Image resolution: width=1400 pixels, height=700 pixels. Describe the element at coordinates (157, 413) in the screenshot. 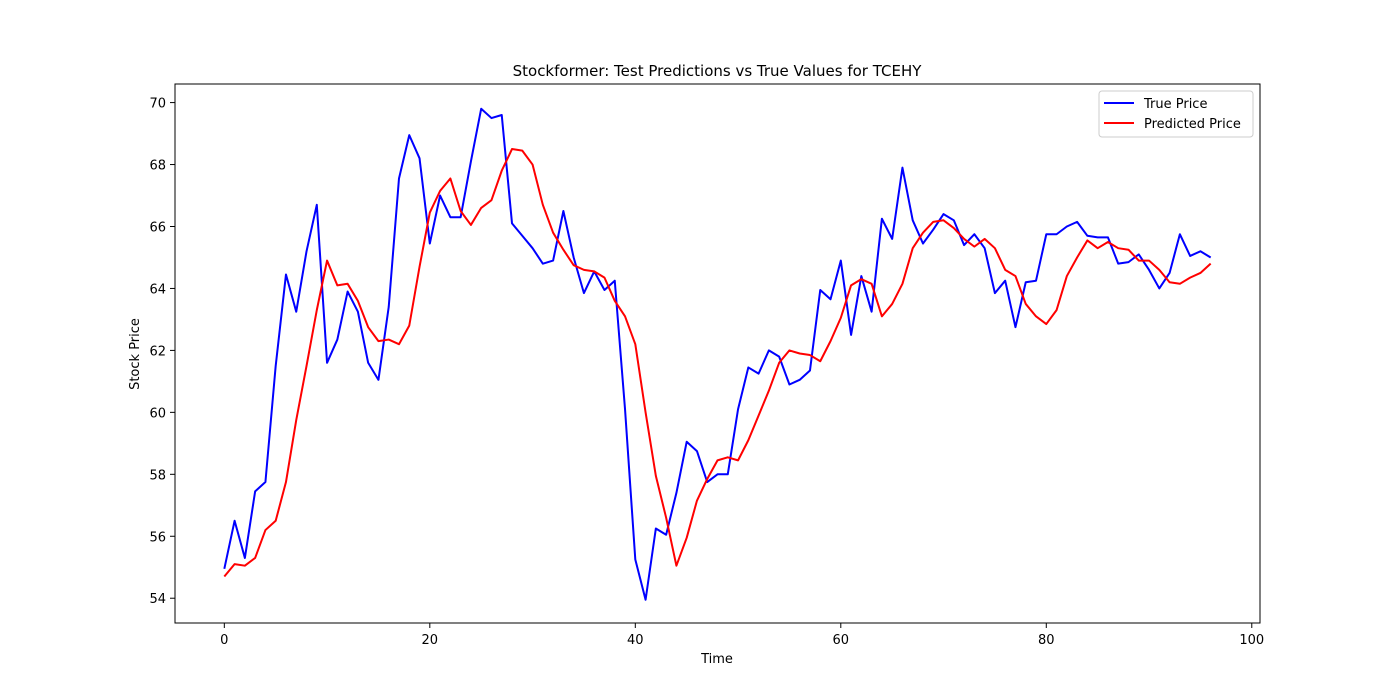

I see `y-tick-label: 60` at that location.